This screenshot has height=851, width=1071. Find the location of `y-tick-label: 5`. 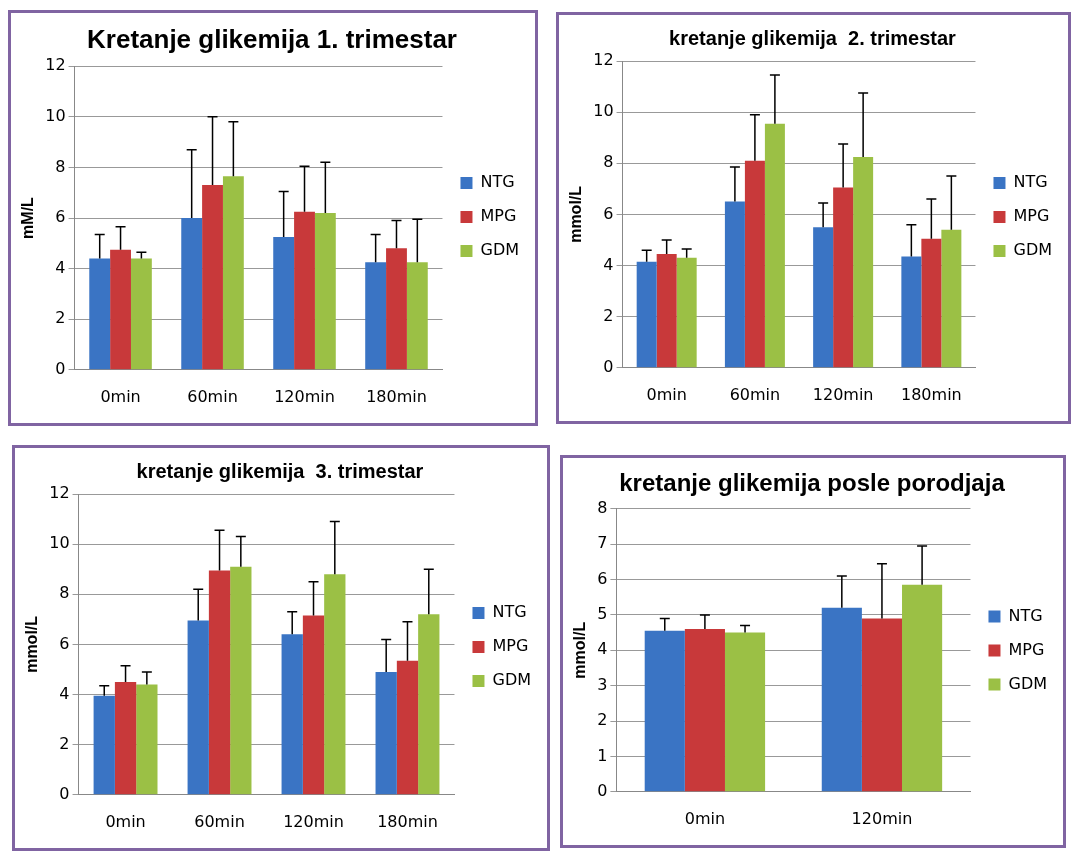

y-tick-label: 5 is located at coordinates (602, 614).